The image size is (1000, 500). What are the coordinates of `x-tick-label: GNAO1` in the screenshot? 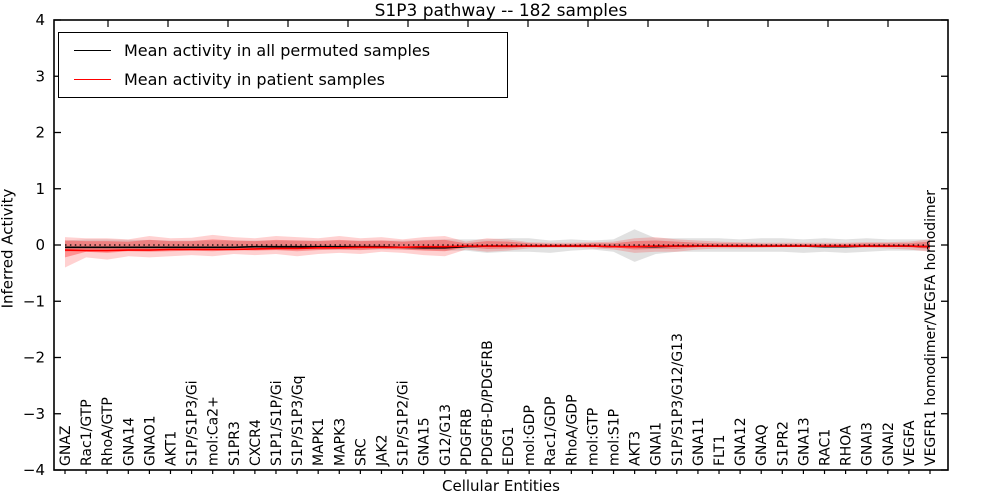 It's located at (150, 440).